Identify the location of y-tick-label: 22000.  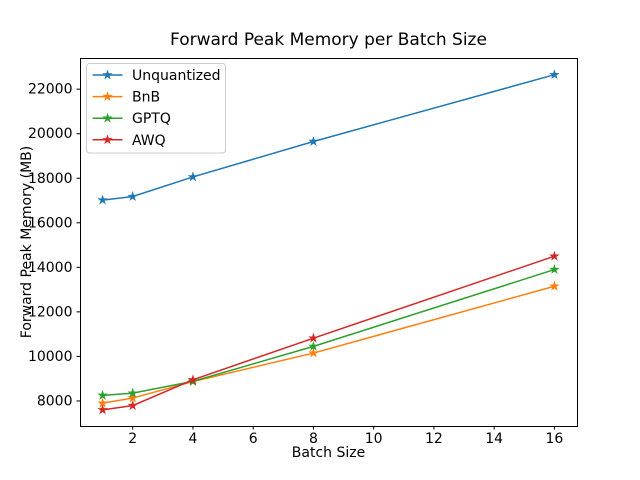
(50, 90).